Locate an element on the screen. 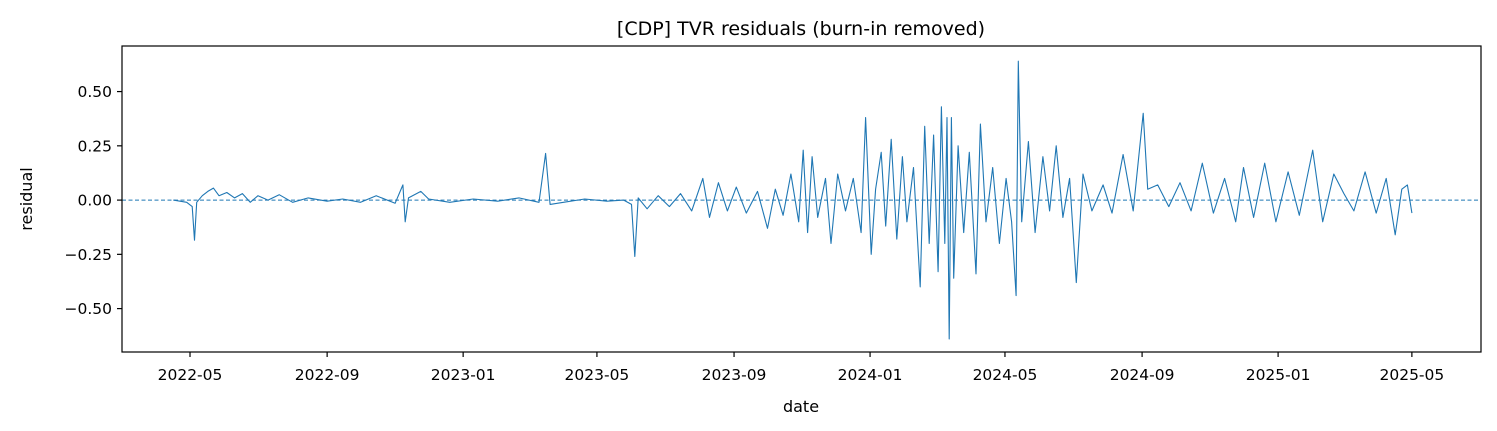  y-tick-label: 0.25 is located at coordinates (94, 146).